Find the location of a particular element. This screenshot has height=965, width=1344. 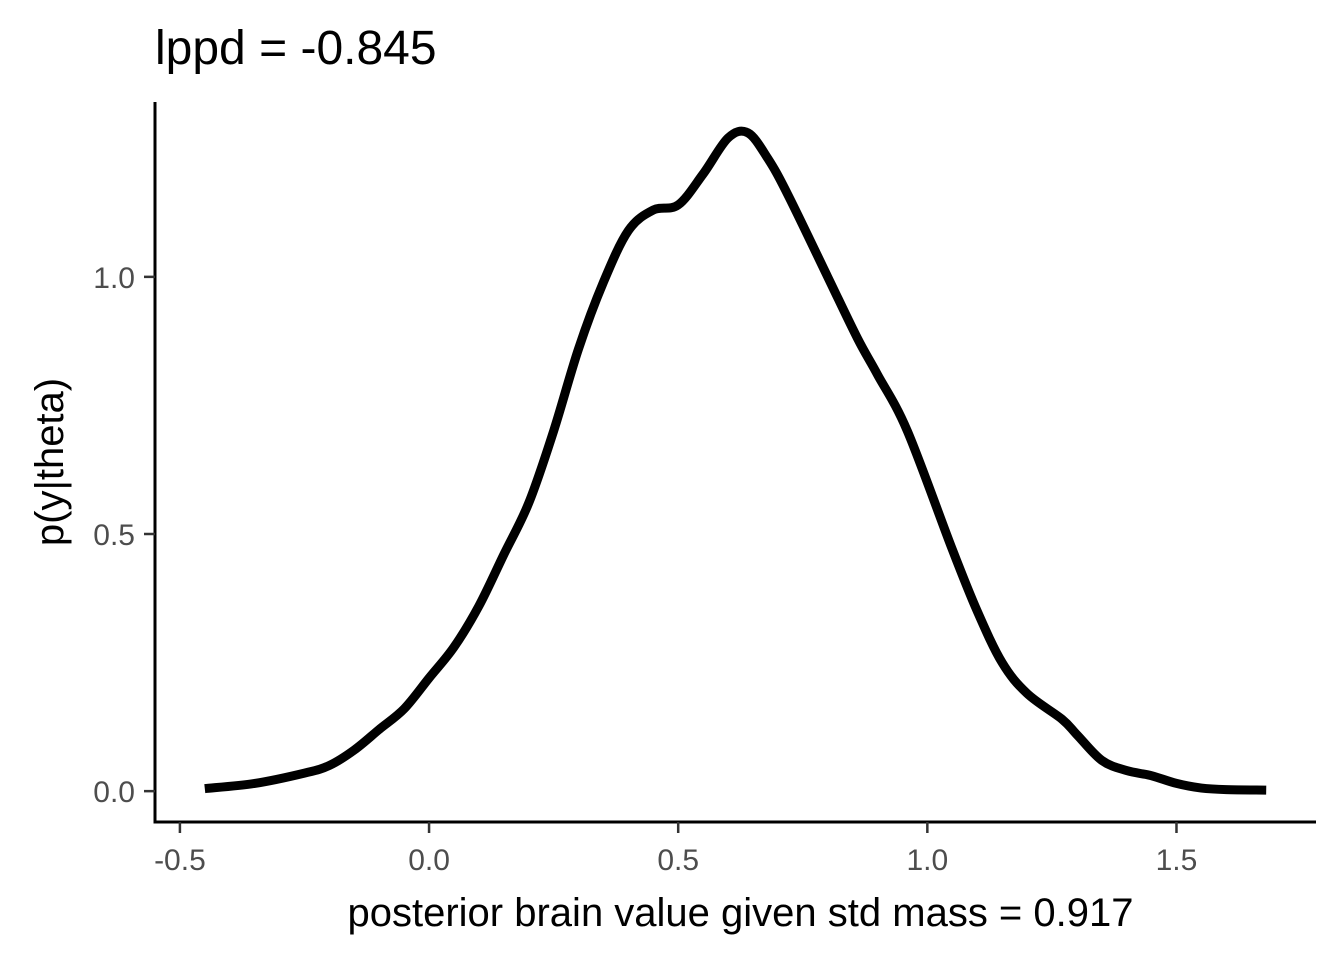

chart-title: lppd = -0.845 is located at coordinates (296, 48).